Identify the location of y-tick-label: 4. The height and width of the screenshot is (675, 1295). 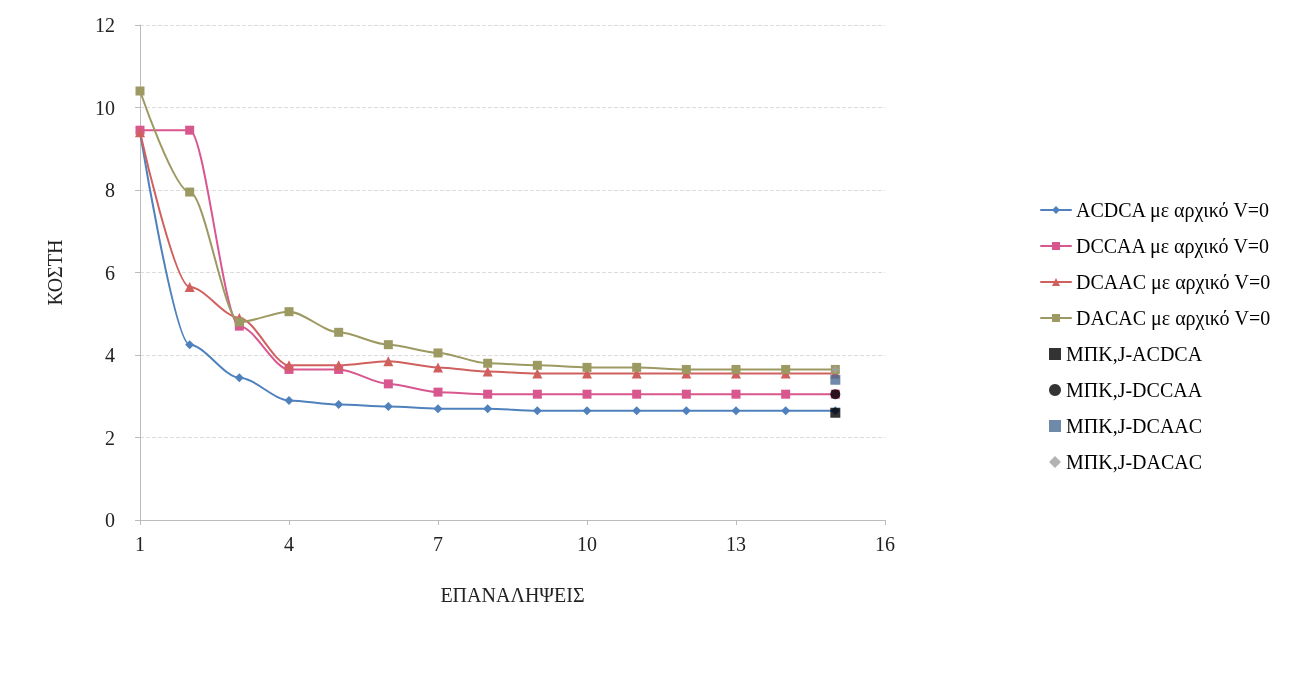
(110, 355).